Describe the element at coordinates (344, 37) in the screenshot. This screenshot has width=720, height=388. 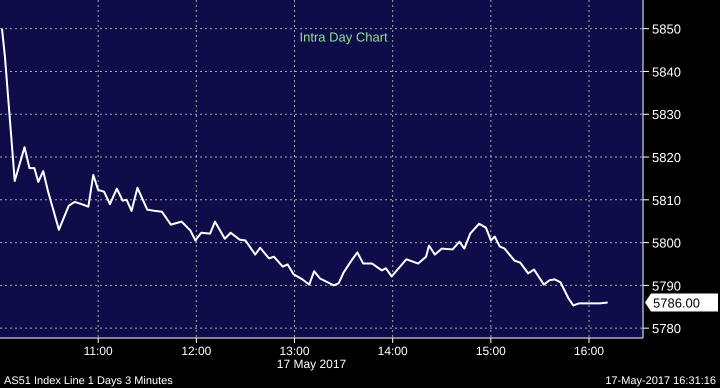
I see `text: Intra Day Chart` at that location.